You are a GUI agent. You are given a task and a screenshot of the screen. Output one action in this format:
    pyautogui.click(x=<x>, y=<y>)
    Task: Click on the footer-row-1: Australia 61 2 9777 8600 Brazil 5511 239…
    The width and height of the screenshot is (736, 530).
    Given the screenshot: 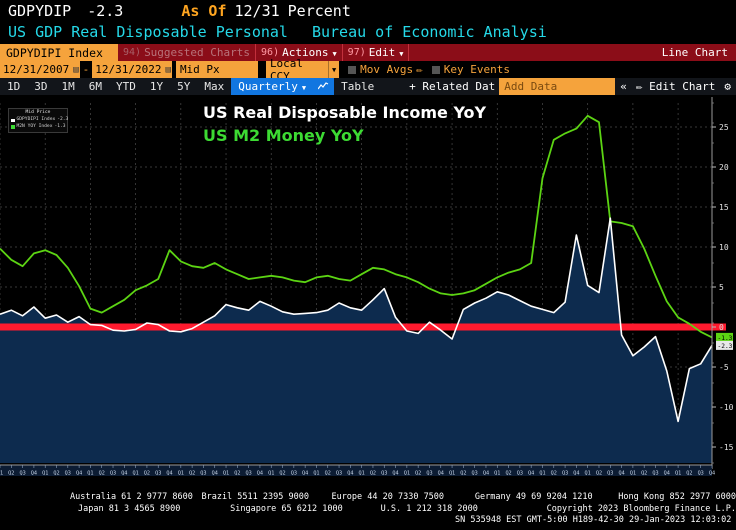 What is the action you would take?
    pyautogui.click(x=368, y=498)
    